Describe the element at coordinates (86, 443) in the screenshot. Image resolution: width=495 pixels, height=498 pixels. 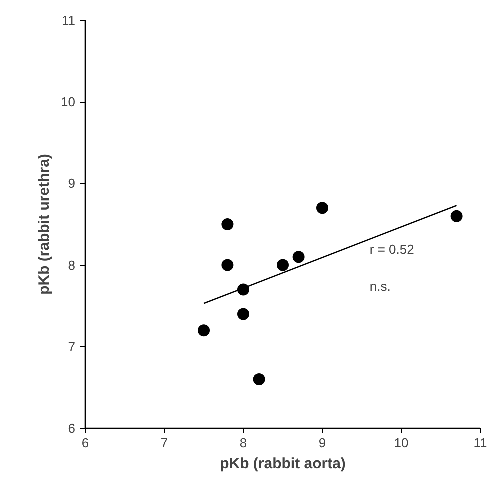
I see `x-tick-label: 6` at that location.